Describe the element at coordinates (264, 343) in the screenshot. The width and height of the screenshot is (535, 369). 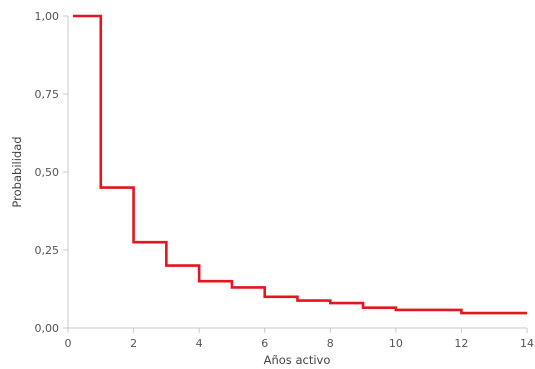
I see `x-tick-label: 6` at that location.